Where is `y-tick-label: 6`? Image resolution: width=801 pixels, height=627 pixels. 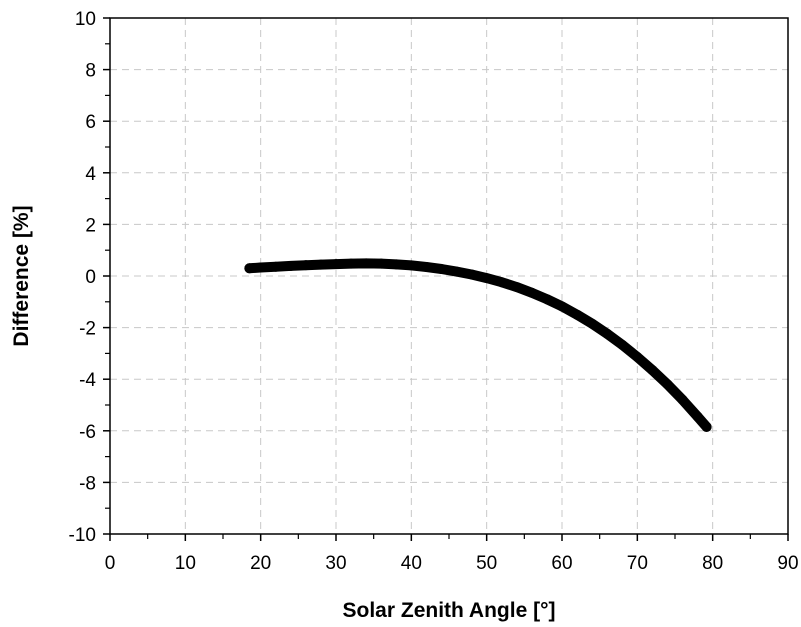 y-tick-label: 6 is located at coordinates (90, 122).